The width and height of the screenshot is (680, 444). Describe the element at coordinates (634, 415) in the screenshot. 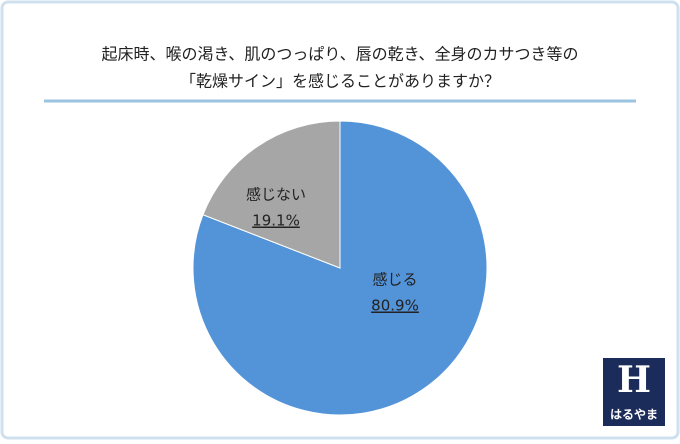

I see `logo-text: はるやま` at that location.